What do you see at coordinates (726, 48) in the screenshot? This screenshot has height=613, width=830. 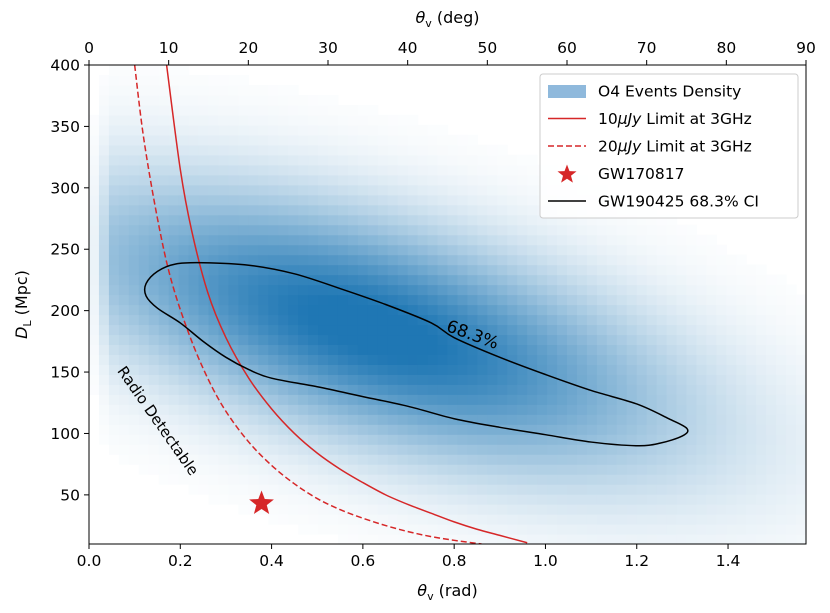 I see `top-tick-label: 80` at bounding box center [726, 48].